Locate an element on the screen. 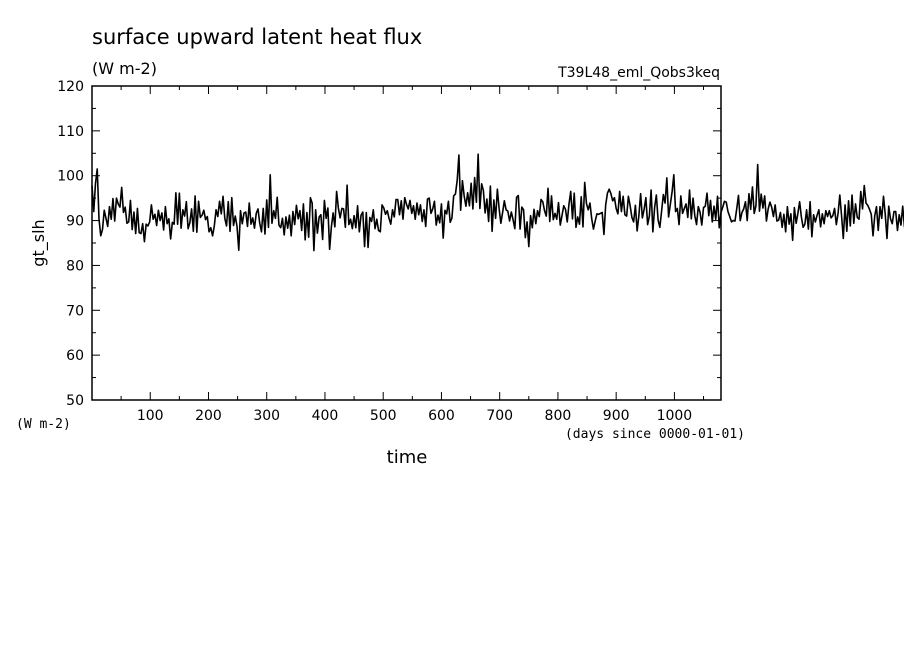 This screenshot has width=904, height=654. experiment-label: T39L48_eml_Qobs3keq is located at coordinates (638, 73).